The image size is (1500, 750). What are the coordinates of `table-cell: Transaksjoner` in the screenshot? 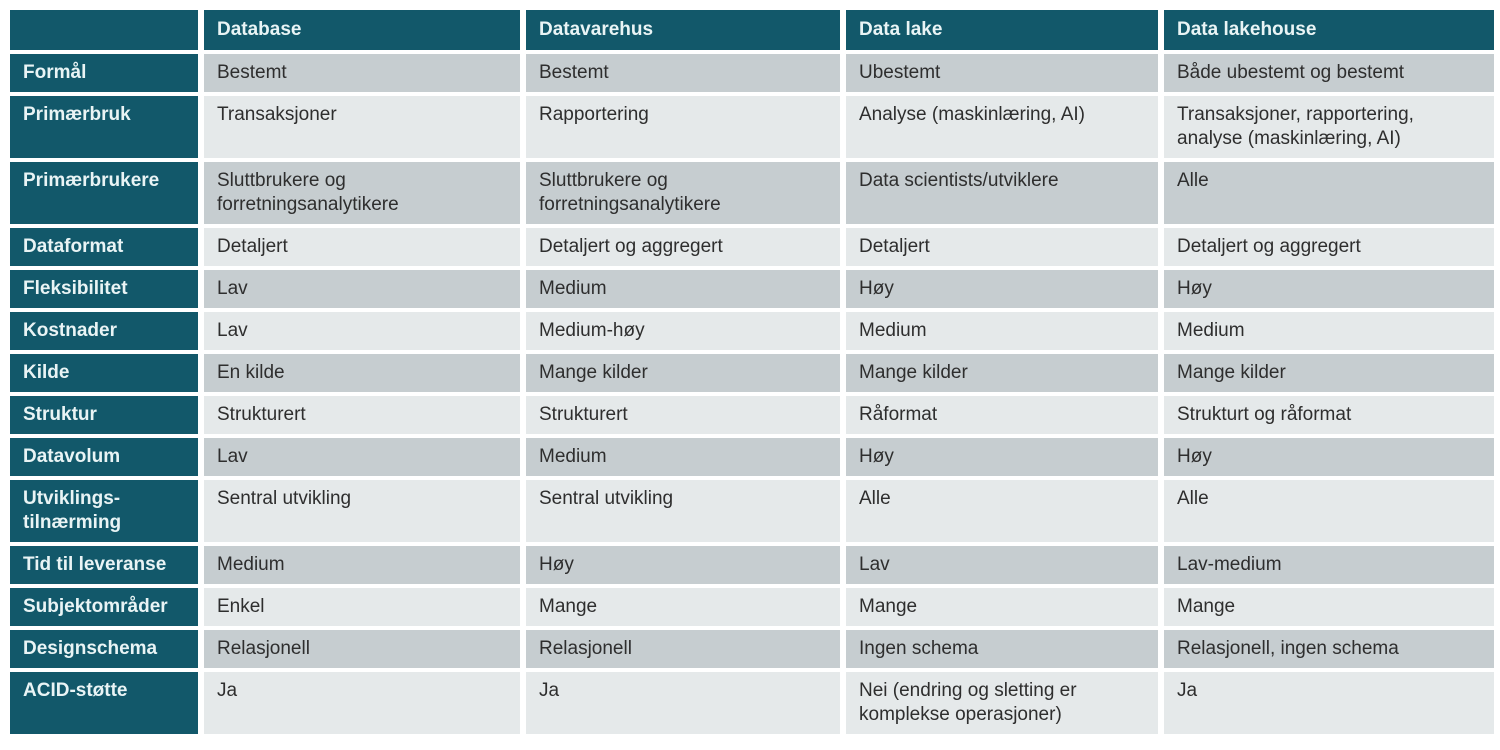 It's located at (362, 127).